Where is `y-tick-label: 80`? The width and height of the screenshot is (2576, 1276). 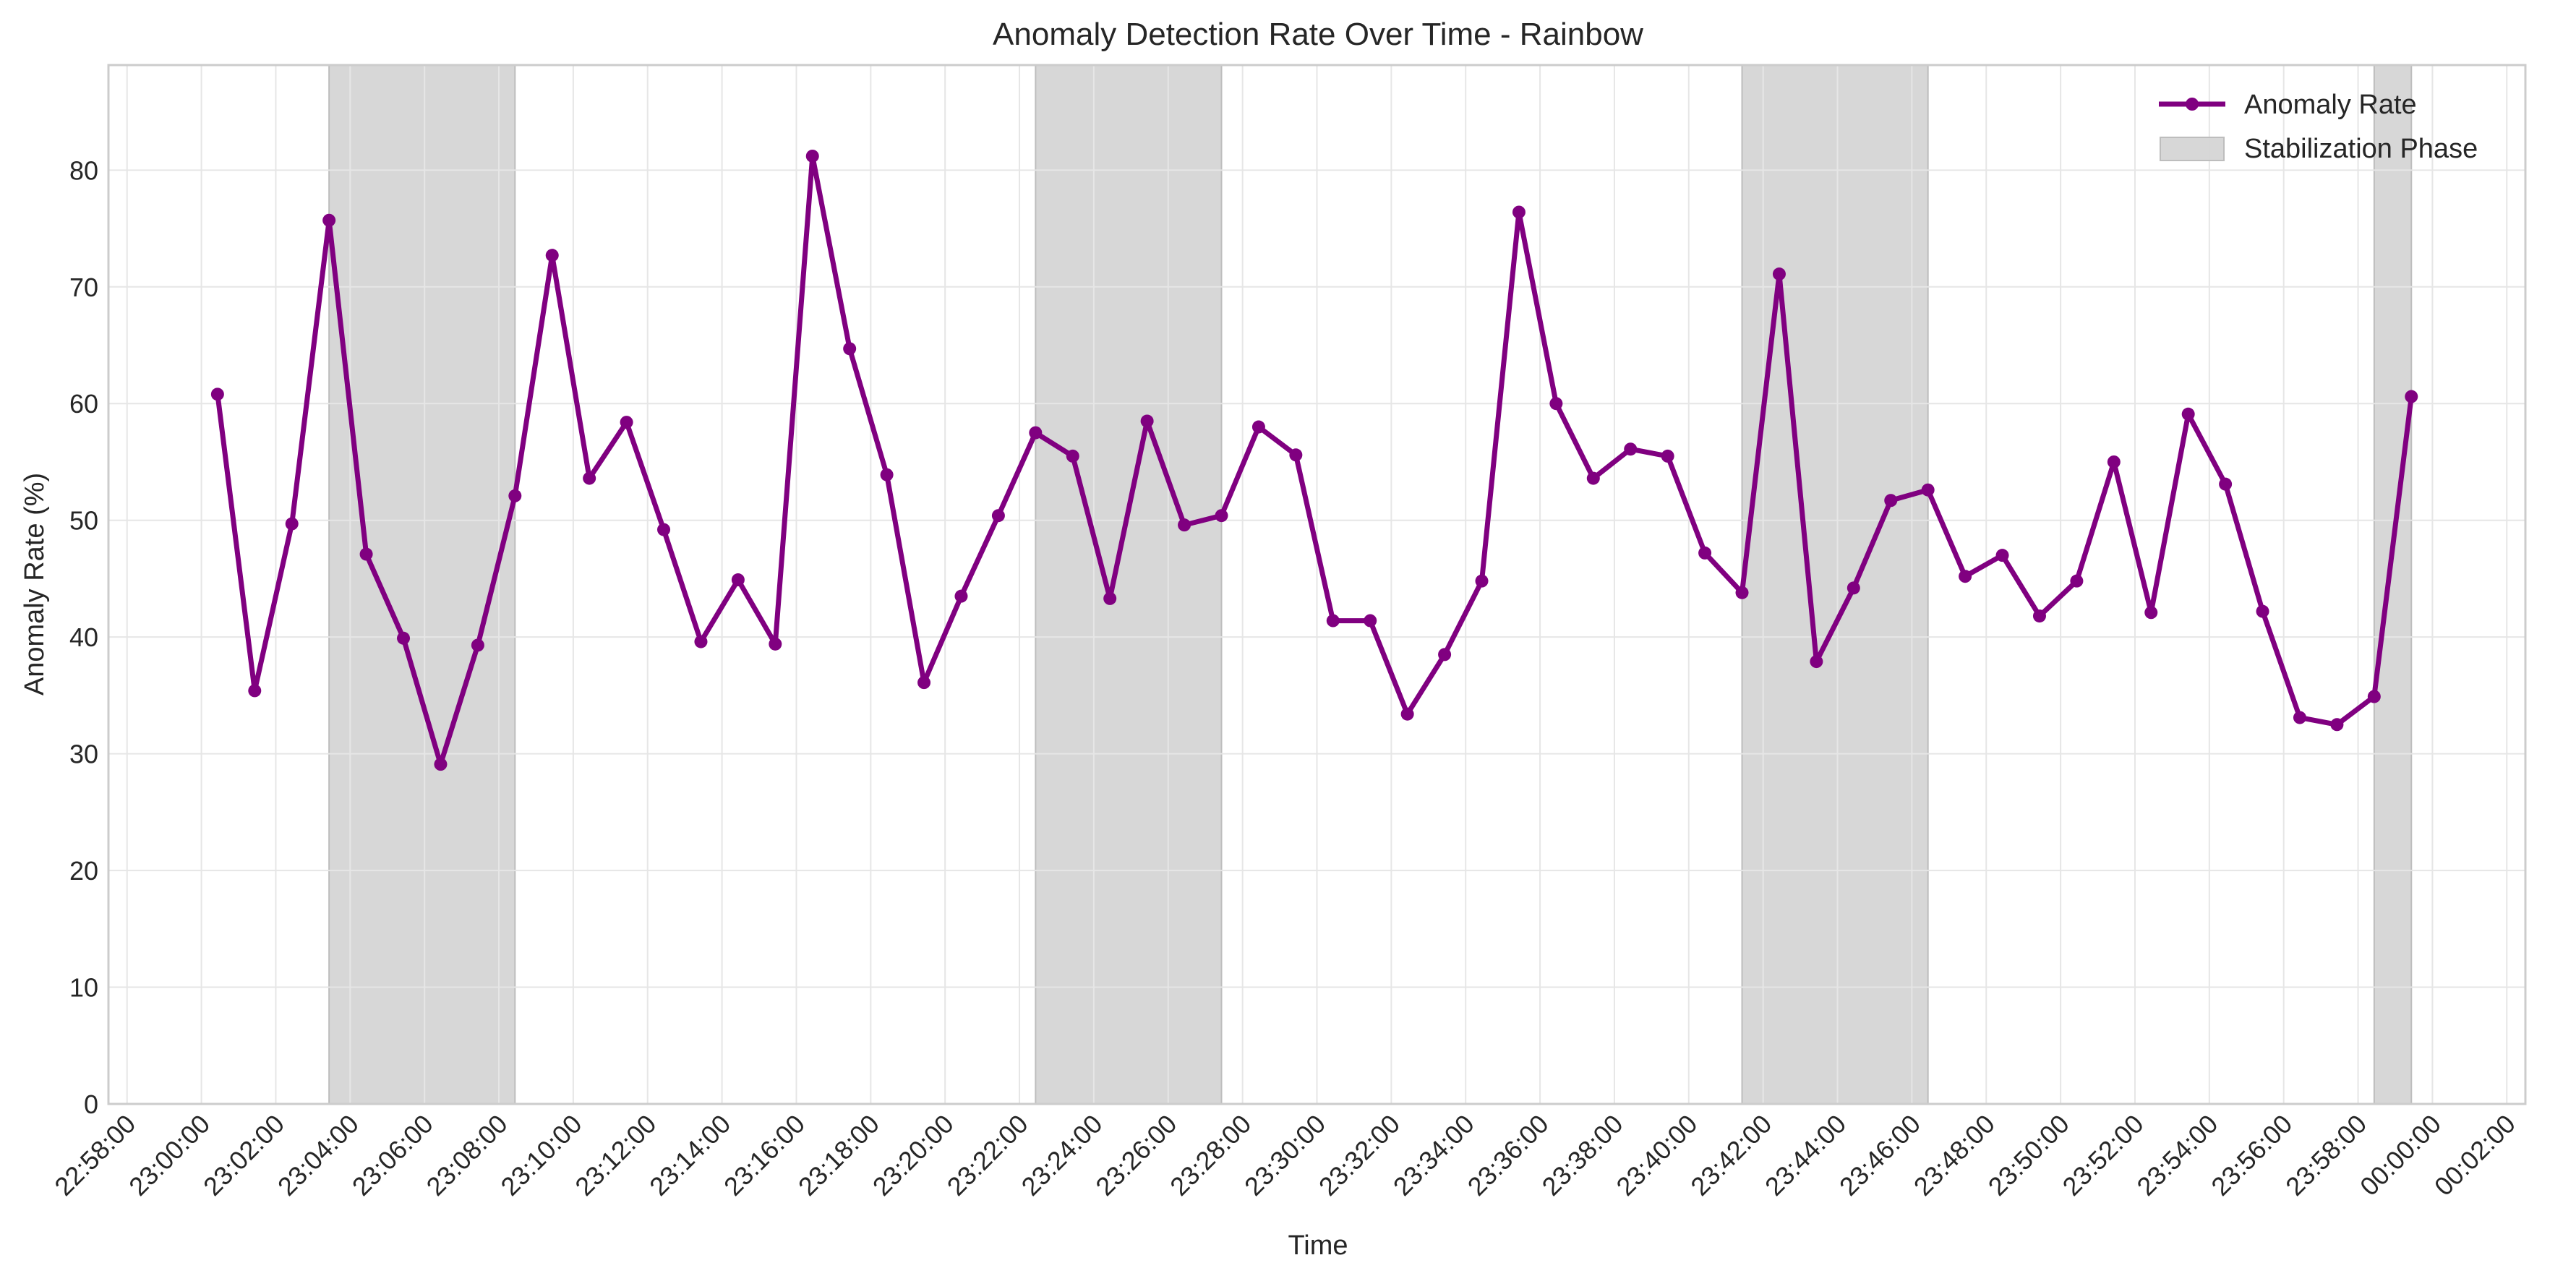
y-tick-label: 80 is located at coordinates (83, 170).